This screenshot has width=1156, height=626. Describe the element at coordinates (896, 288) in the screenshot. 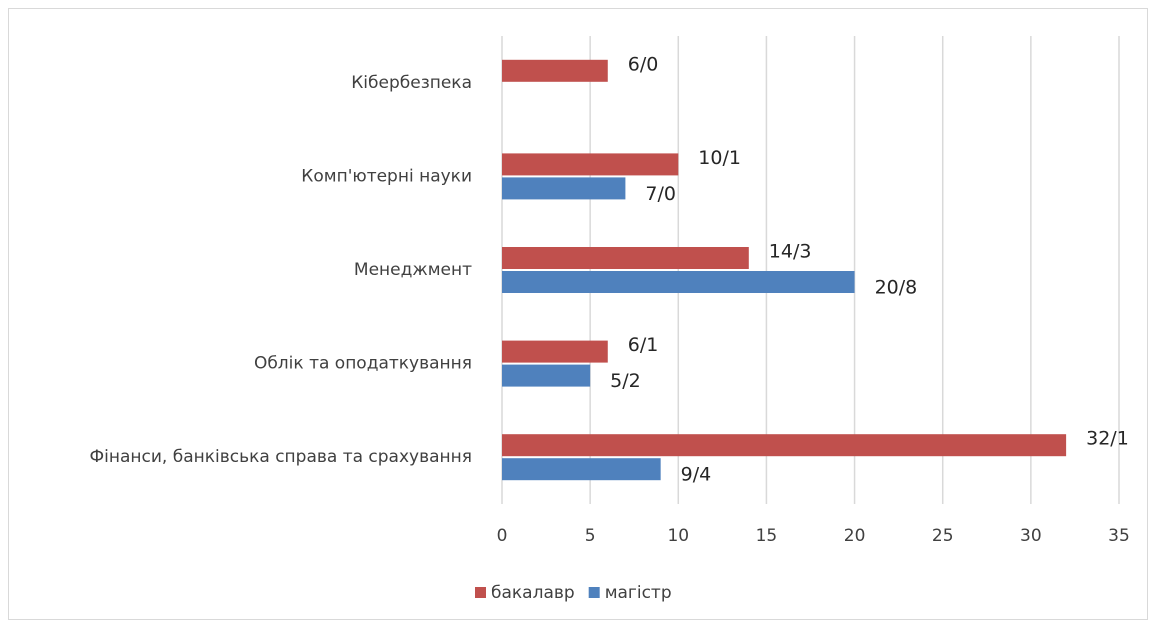

I see `data-label: 20/8` at that location.